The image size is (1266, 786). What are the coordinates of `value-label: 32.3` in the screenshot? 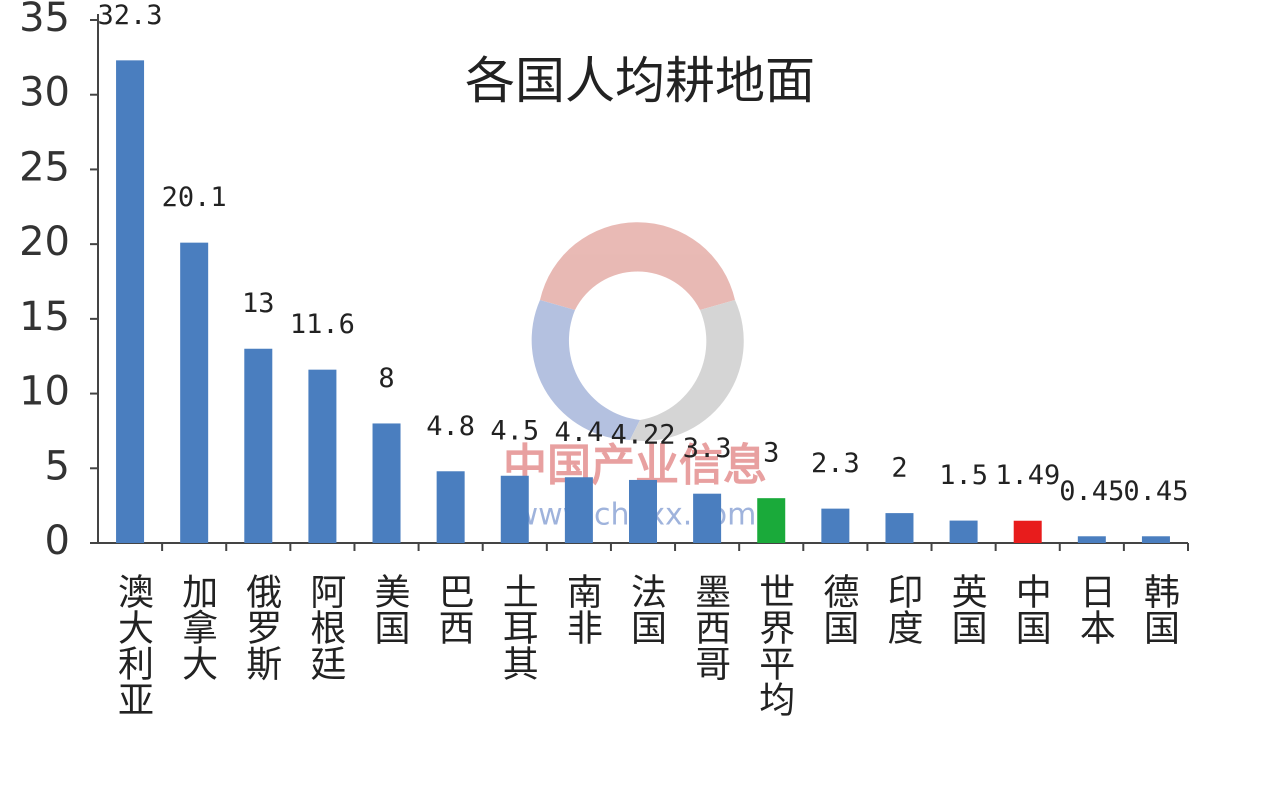 It's located at (130, 15).